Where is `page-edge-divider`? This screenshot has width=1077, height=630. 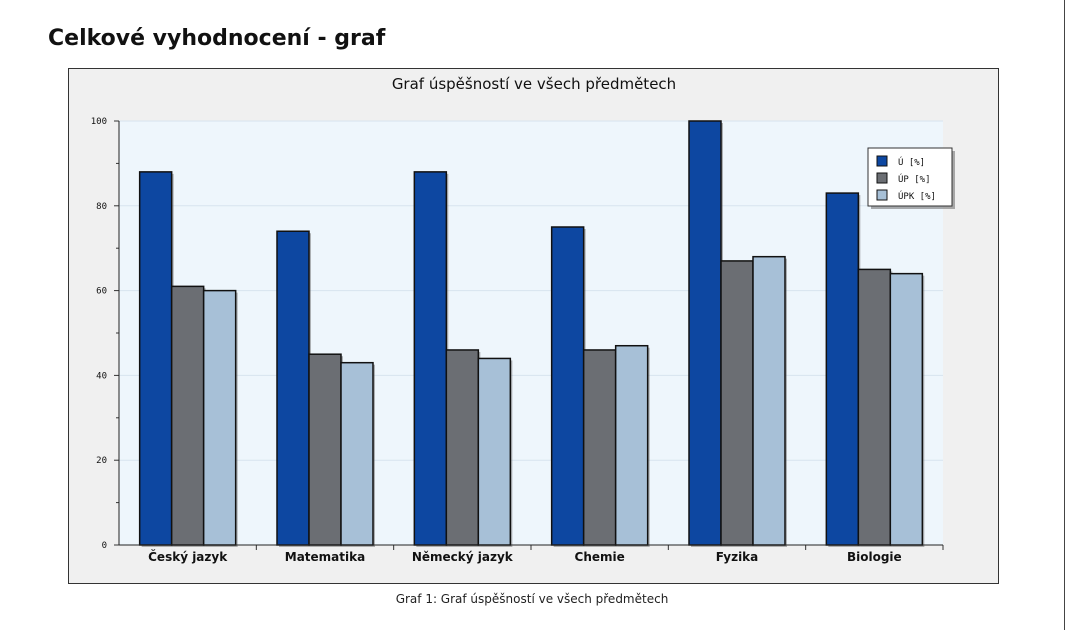
page-edge-divider is located at coordinates (1064, 315).